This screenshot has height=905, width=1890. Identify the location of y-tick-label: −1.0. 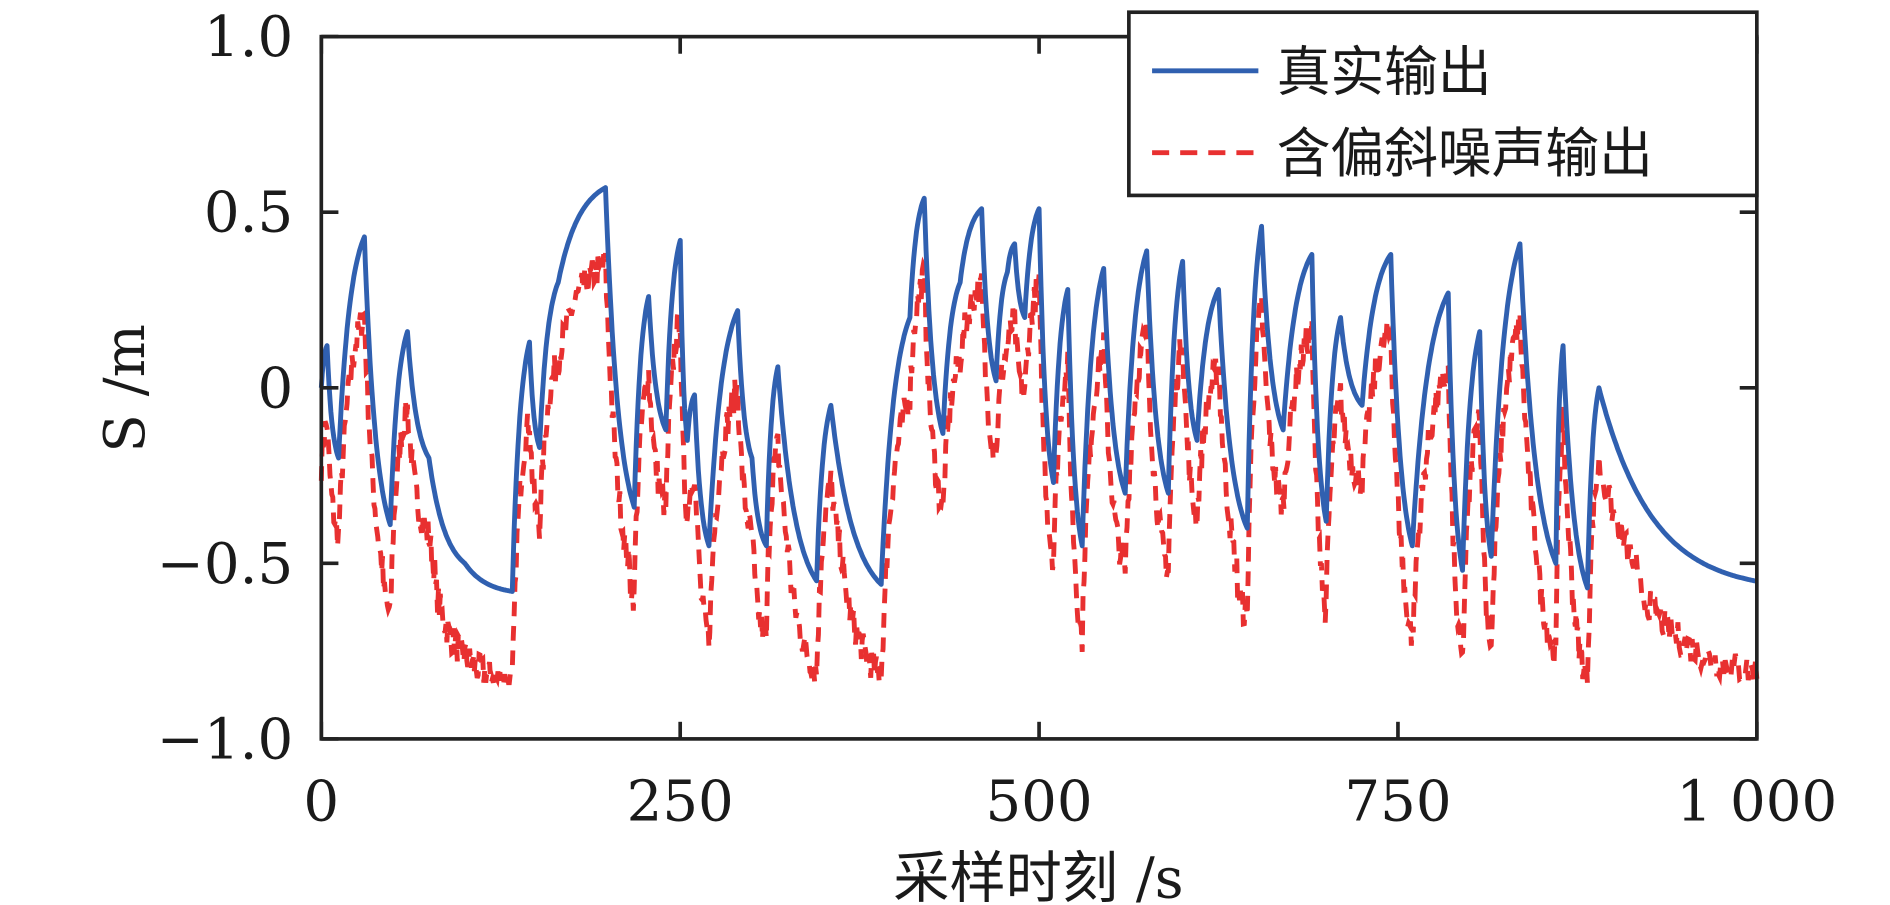
(225, 739).